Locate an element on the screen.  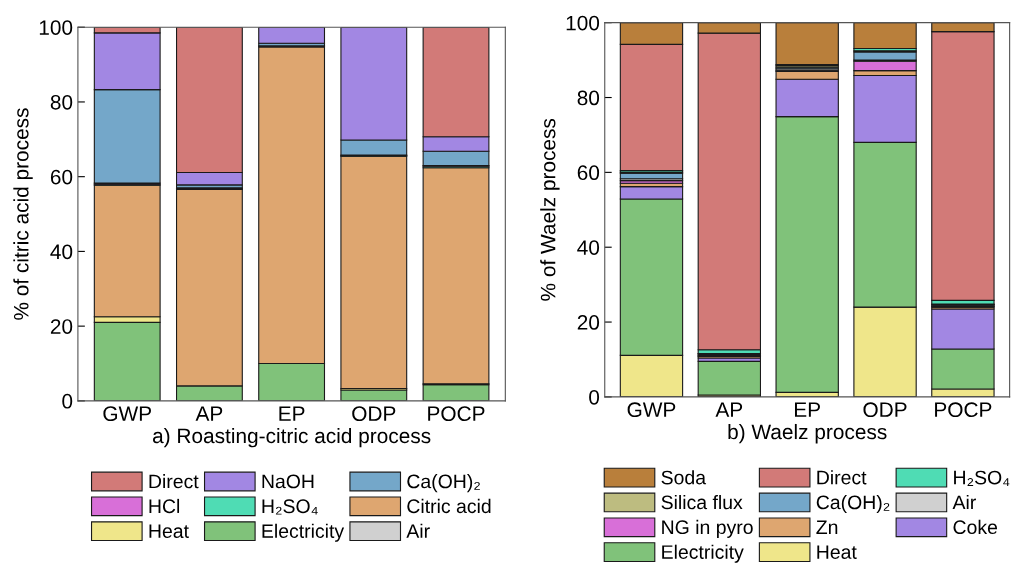
x-axis-title: b) Waelz process is located at coordinates (807, 433).